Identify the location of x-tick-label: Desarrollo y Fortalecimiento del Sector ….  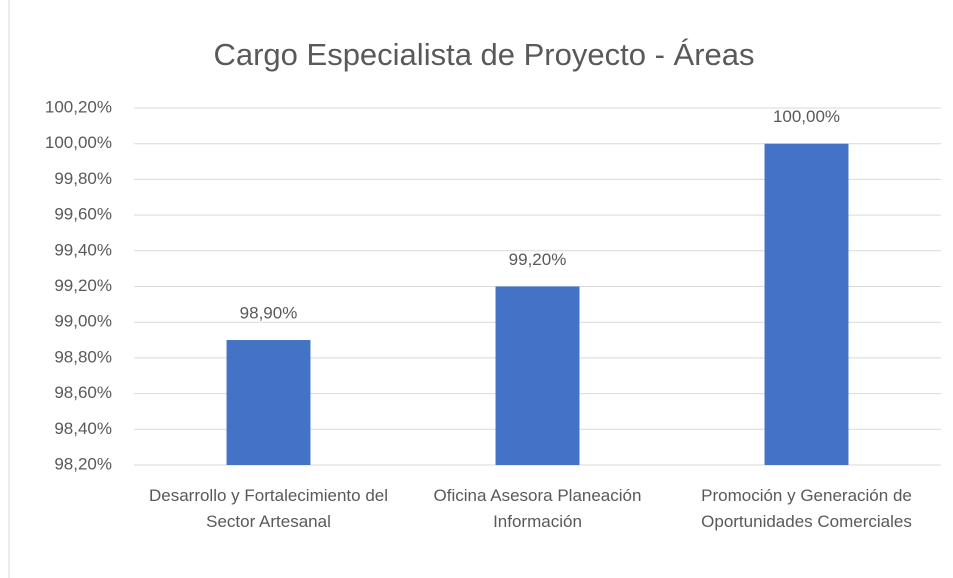
(268, 508).